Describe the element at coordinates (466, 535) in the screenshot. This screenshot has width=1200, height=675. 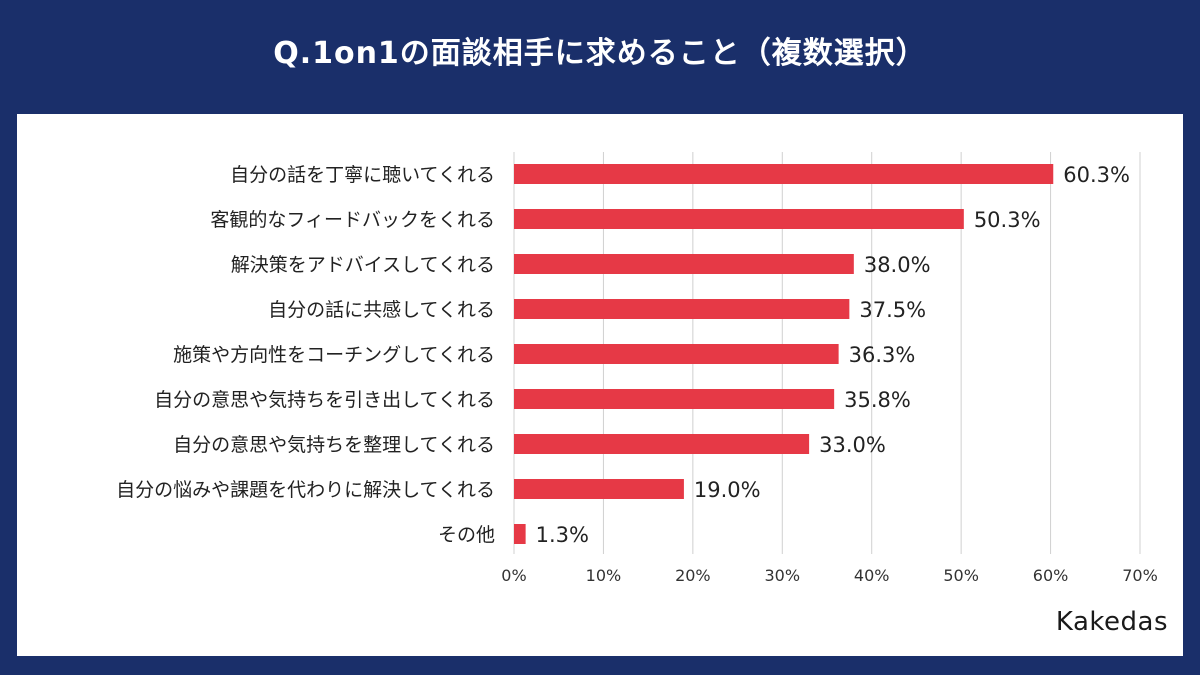
I see `category-label: その他` at that location.